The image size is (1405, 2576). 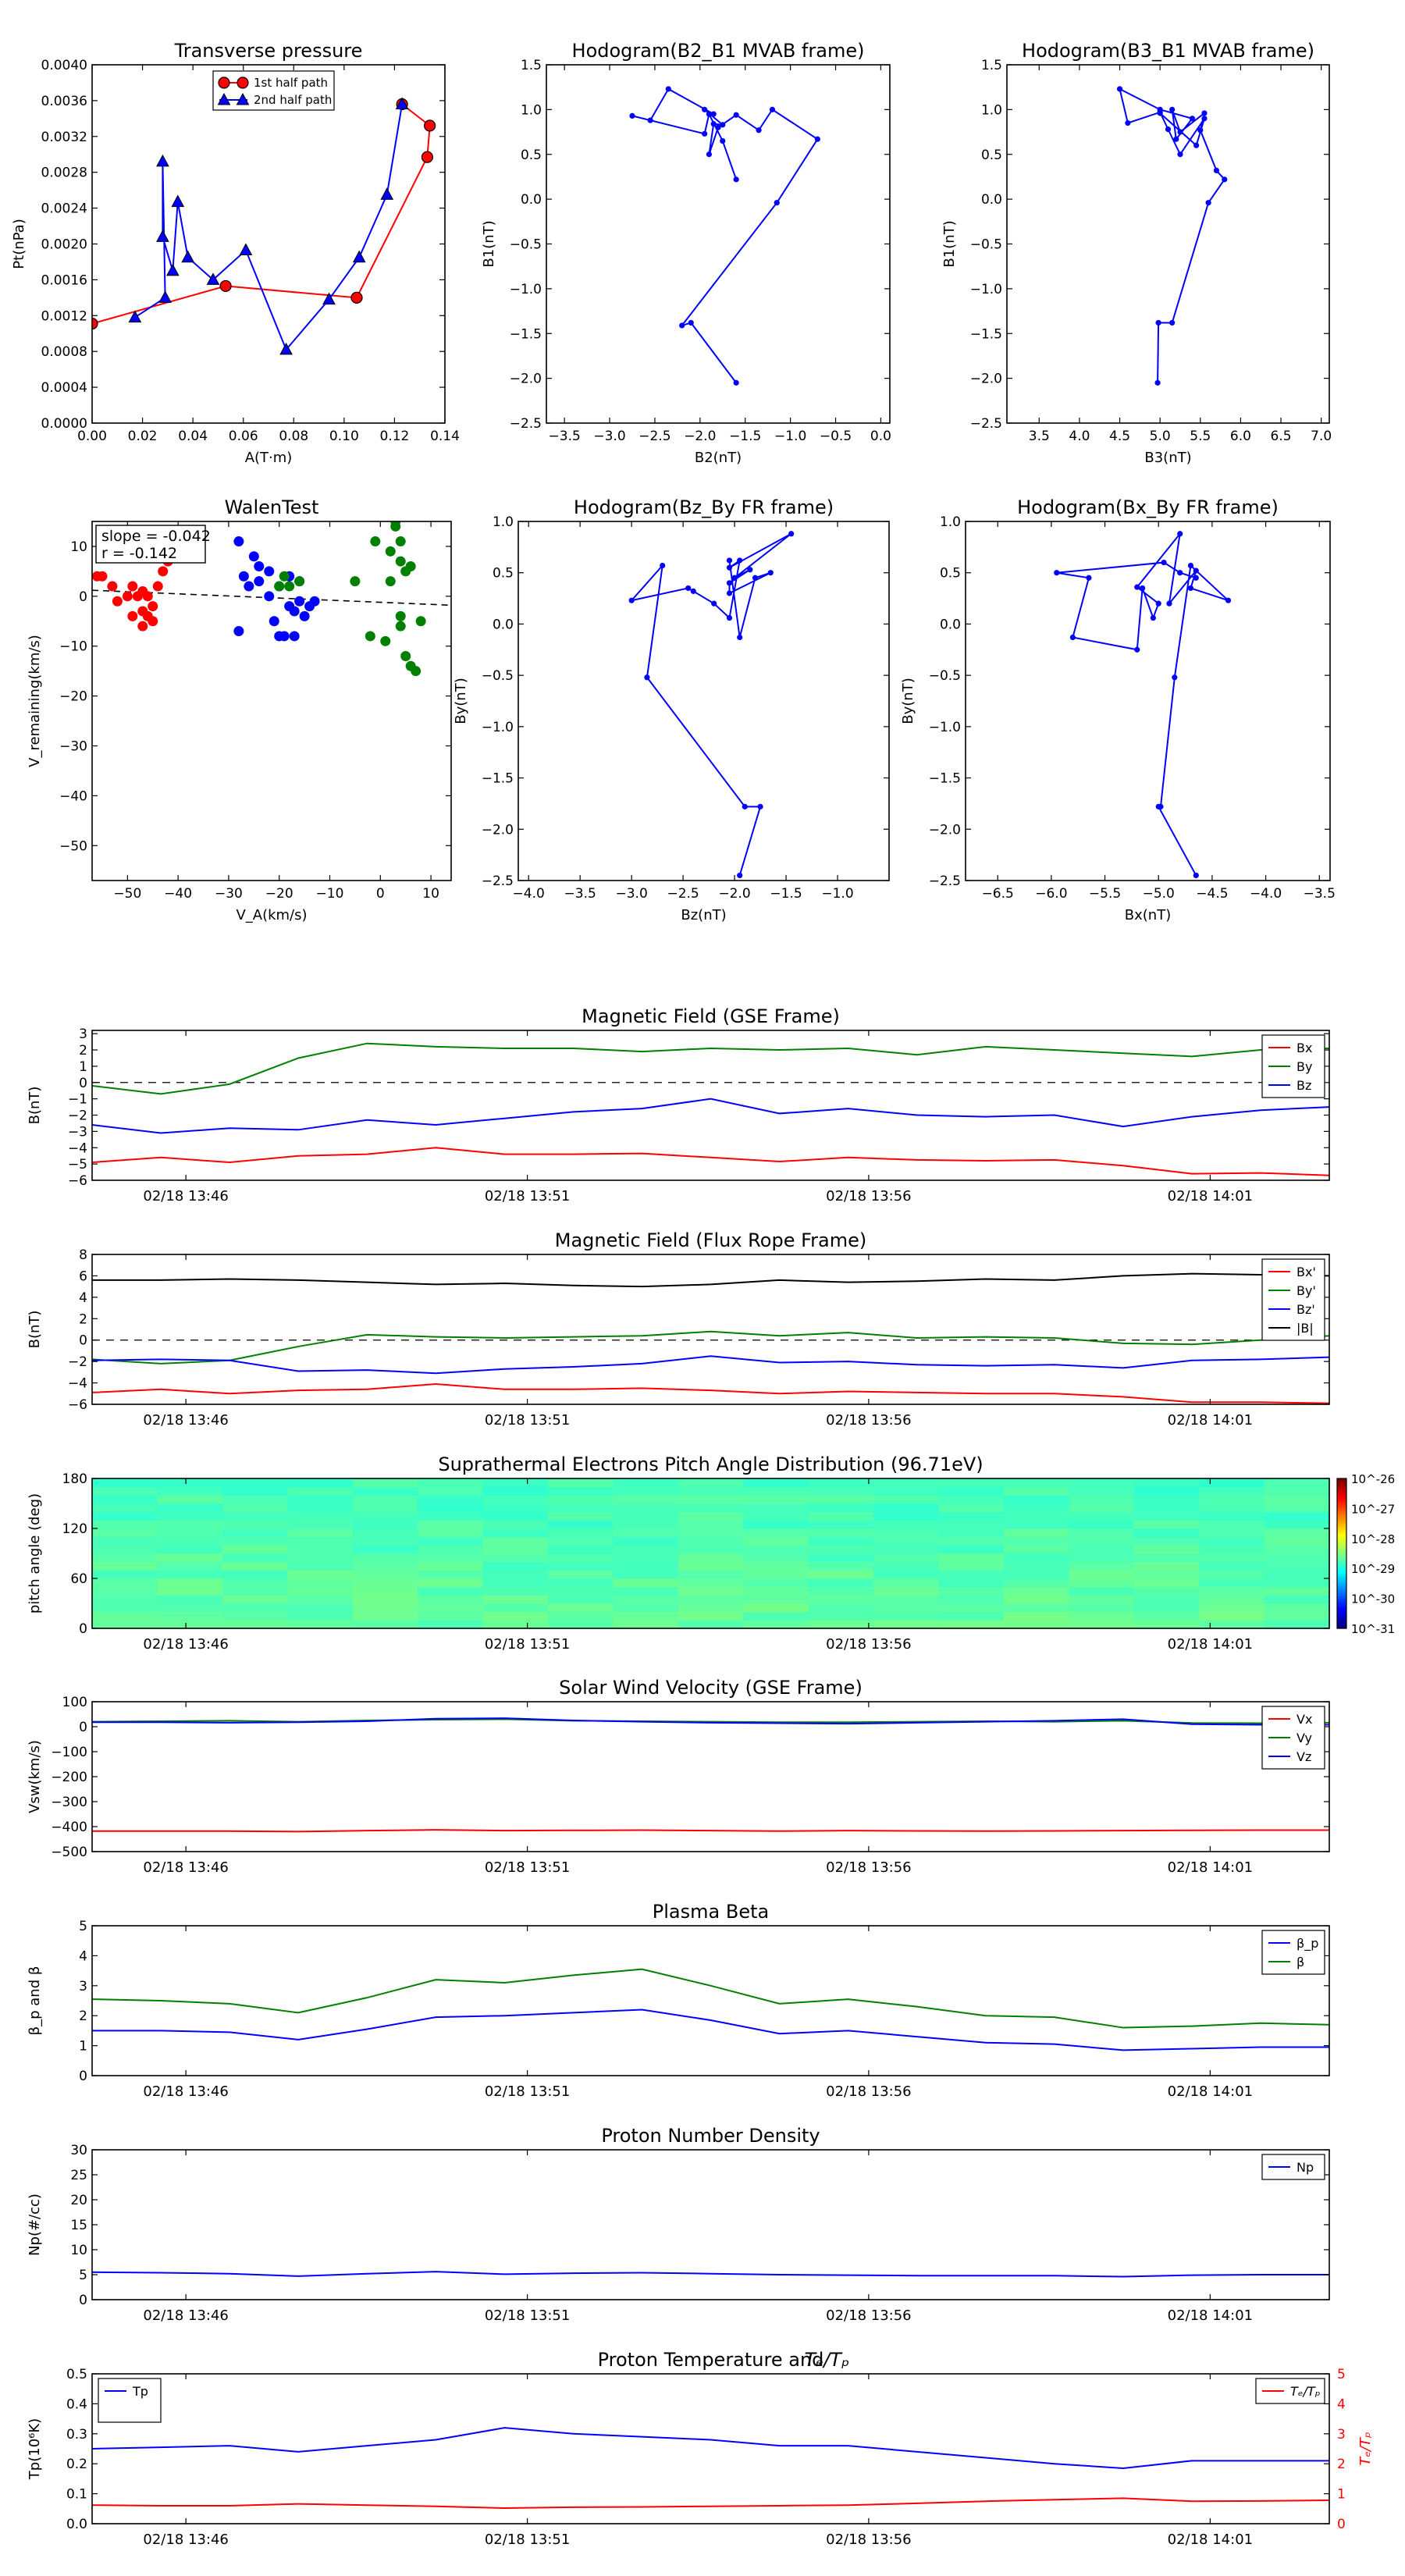 What do you see at coordinates (64, 245) in the screenshot?
I see `pt-ytick-label: 0.0020` at bounding box center [64, 245].